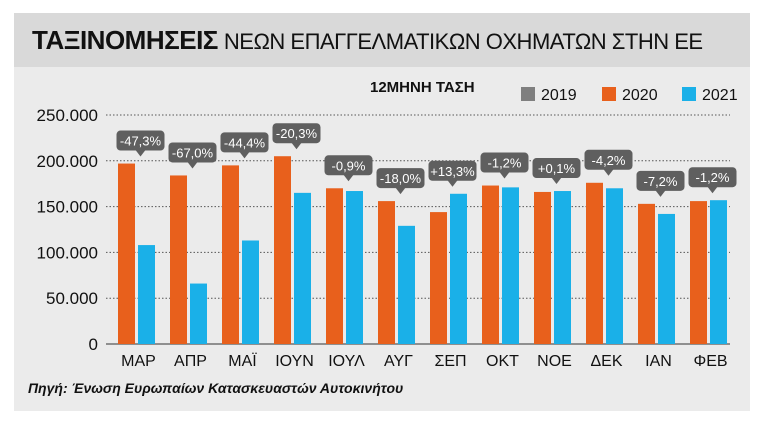 The height and width of the screenshot is (426, 768). I want to click on change-label: -0,9%, so click(349, 165).